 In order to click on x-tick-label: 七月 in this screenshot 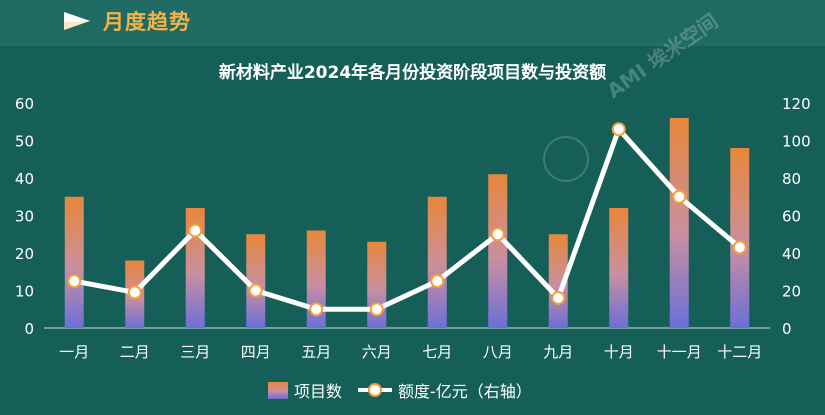, I will do `click(437, 352)`.